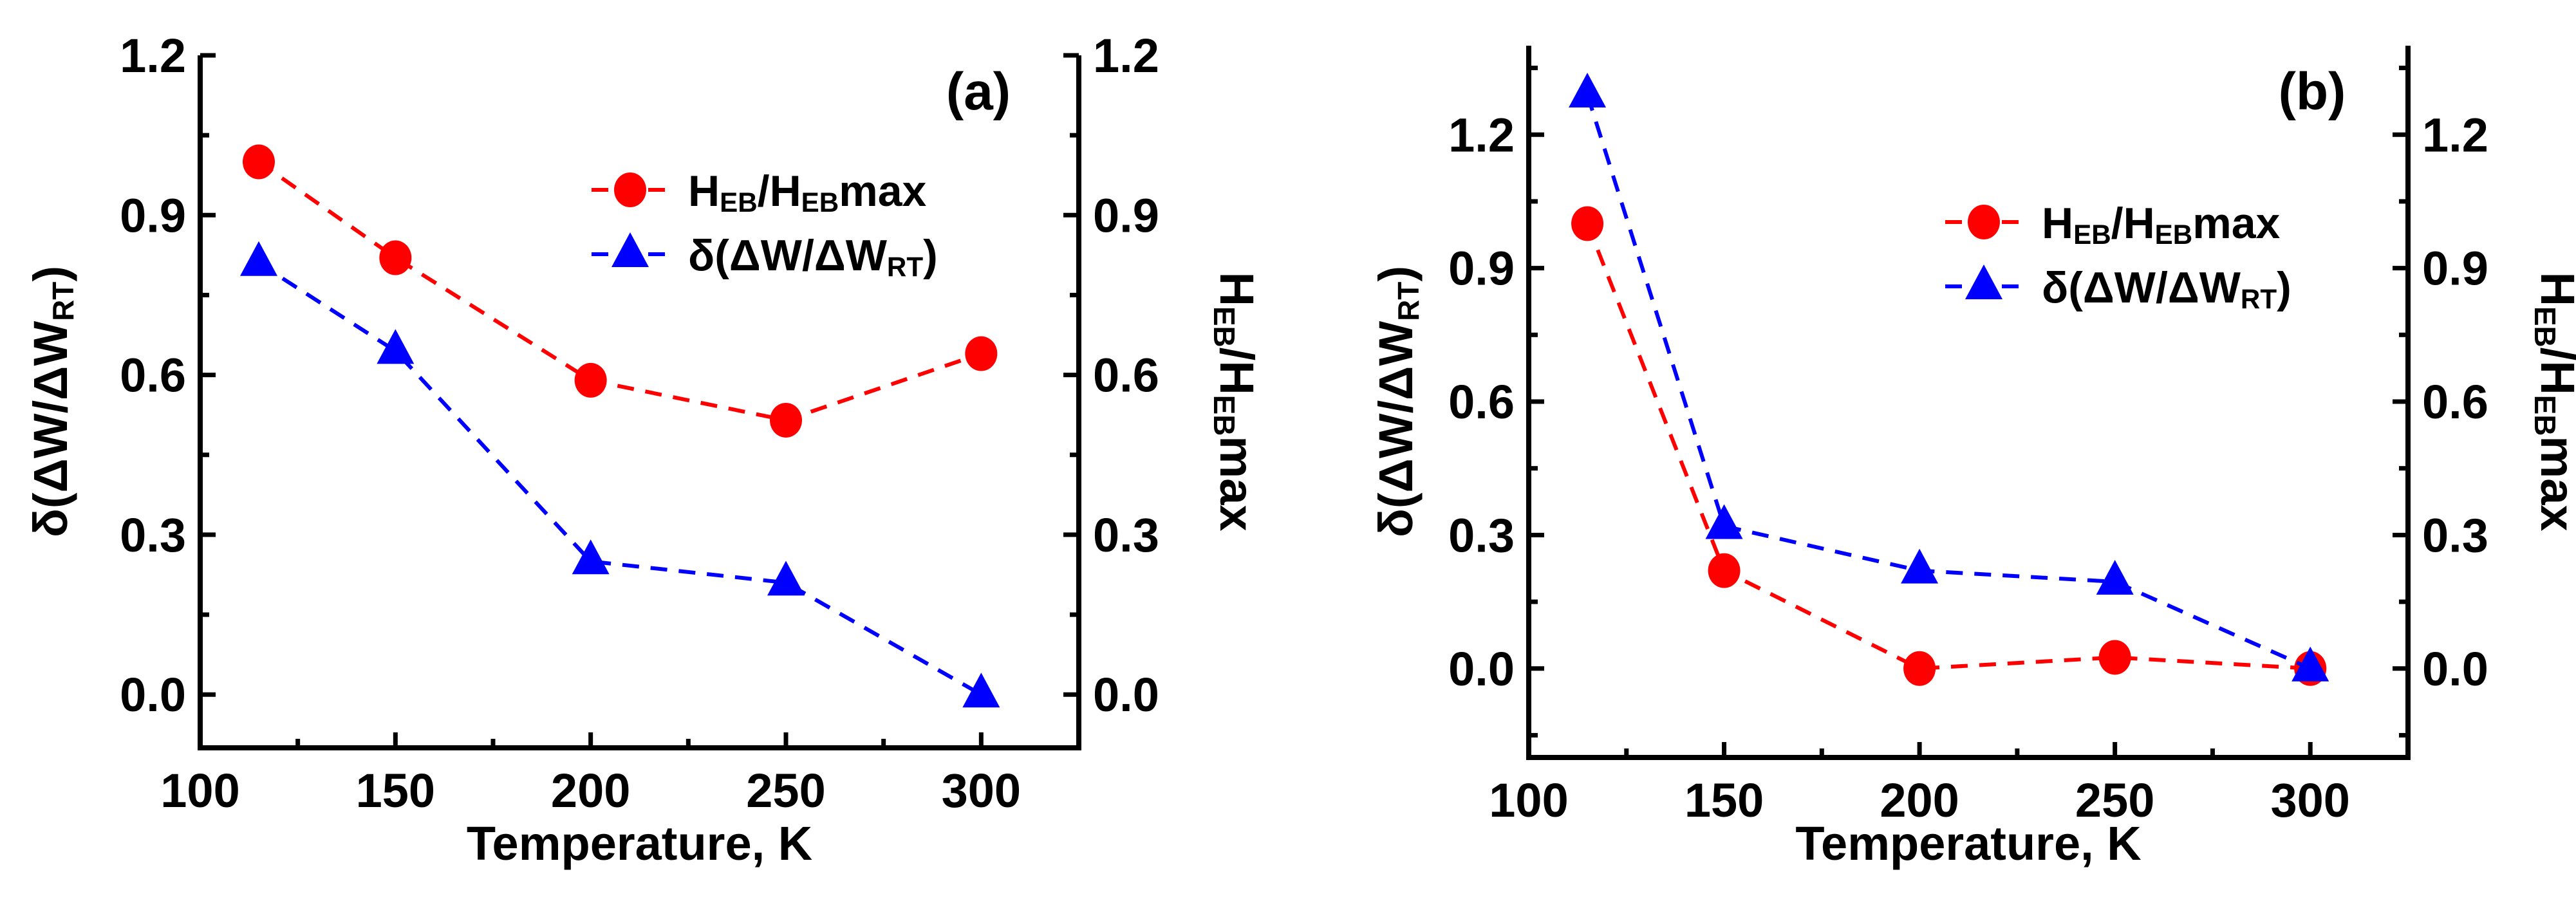 The height and width of the screenshot is (910, 2576). Describe the element at coordinates (1724, 801) in the screenshot. I see `x-tick-label: 150` at that location.